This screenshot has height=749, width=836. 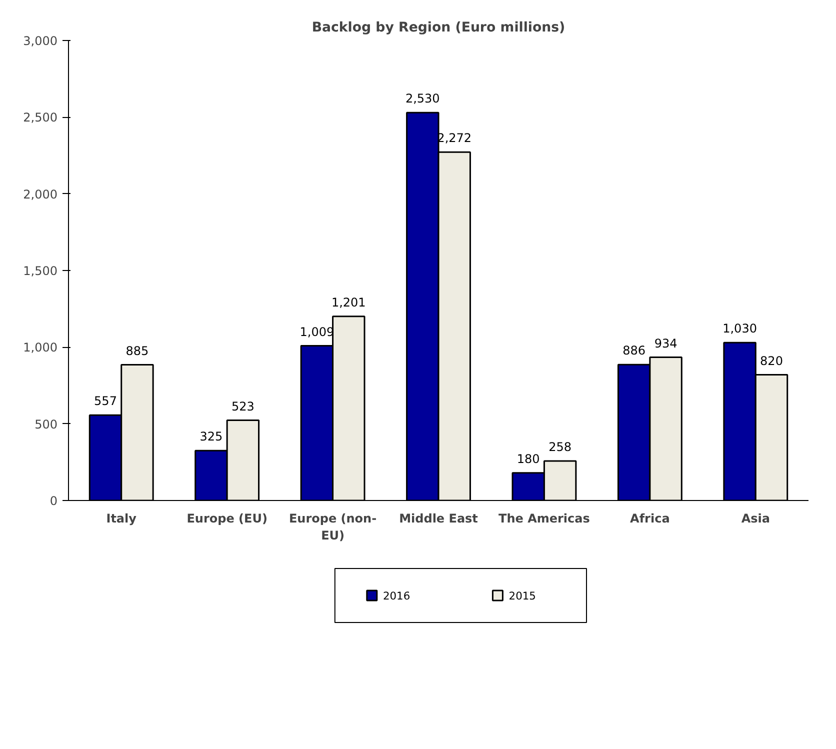 I want to click on data-label: 885, so click(x=137, y=351).